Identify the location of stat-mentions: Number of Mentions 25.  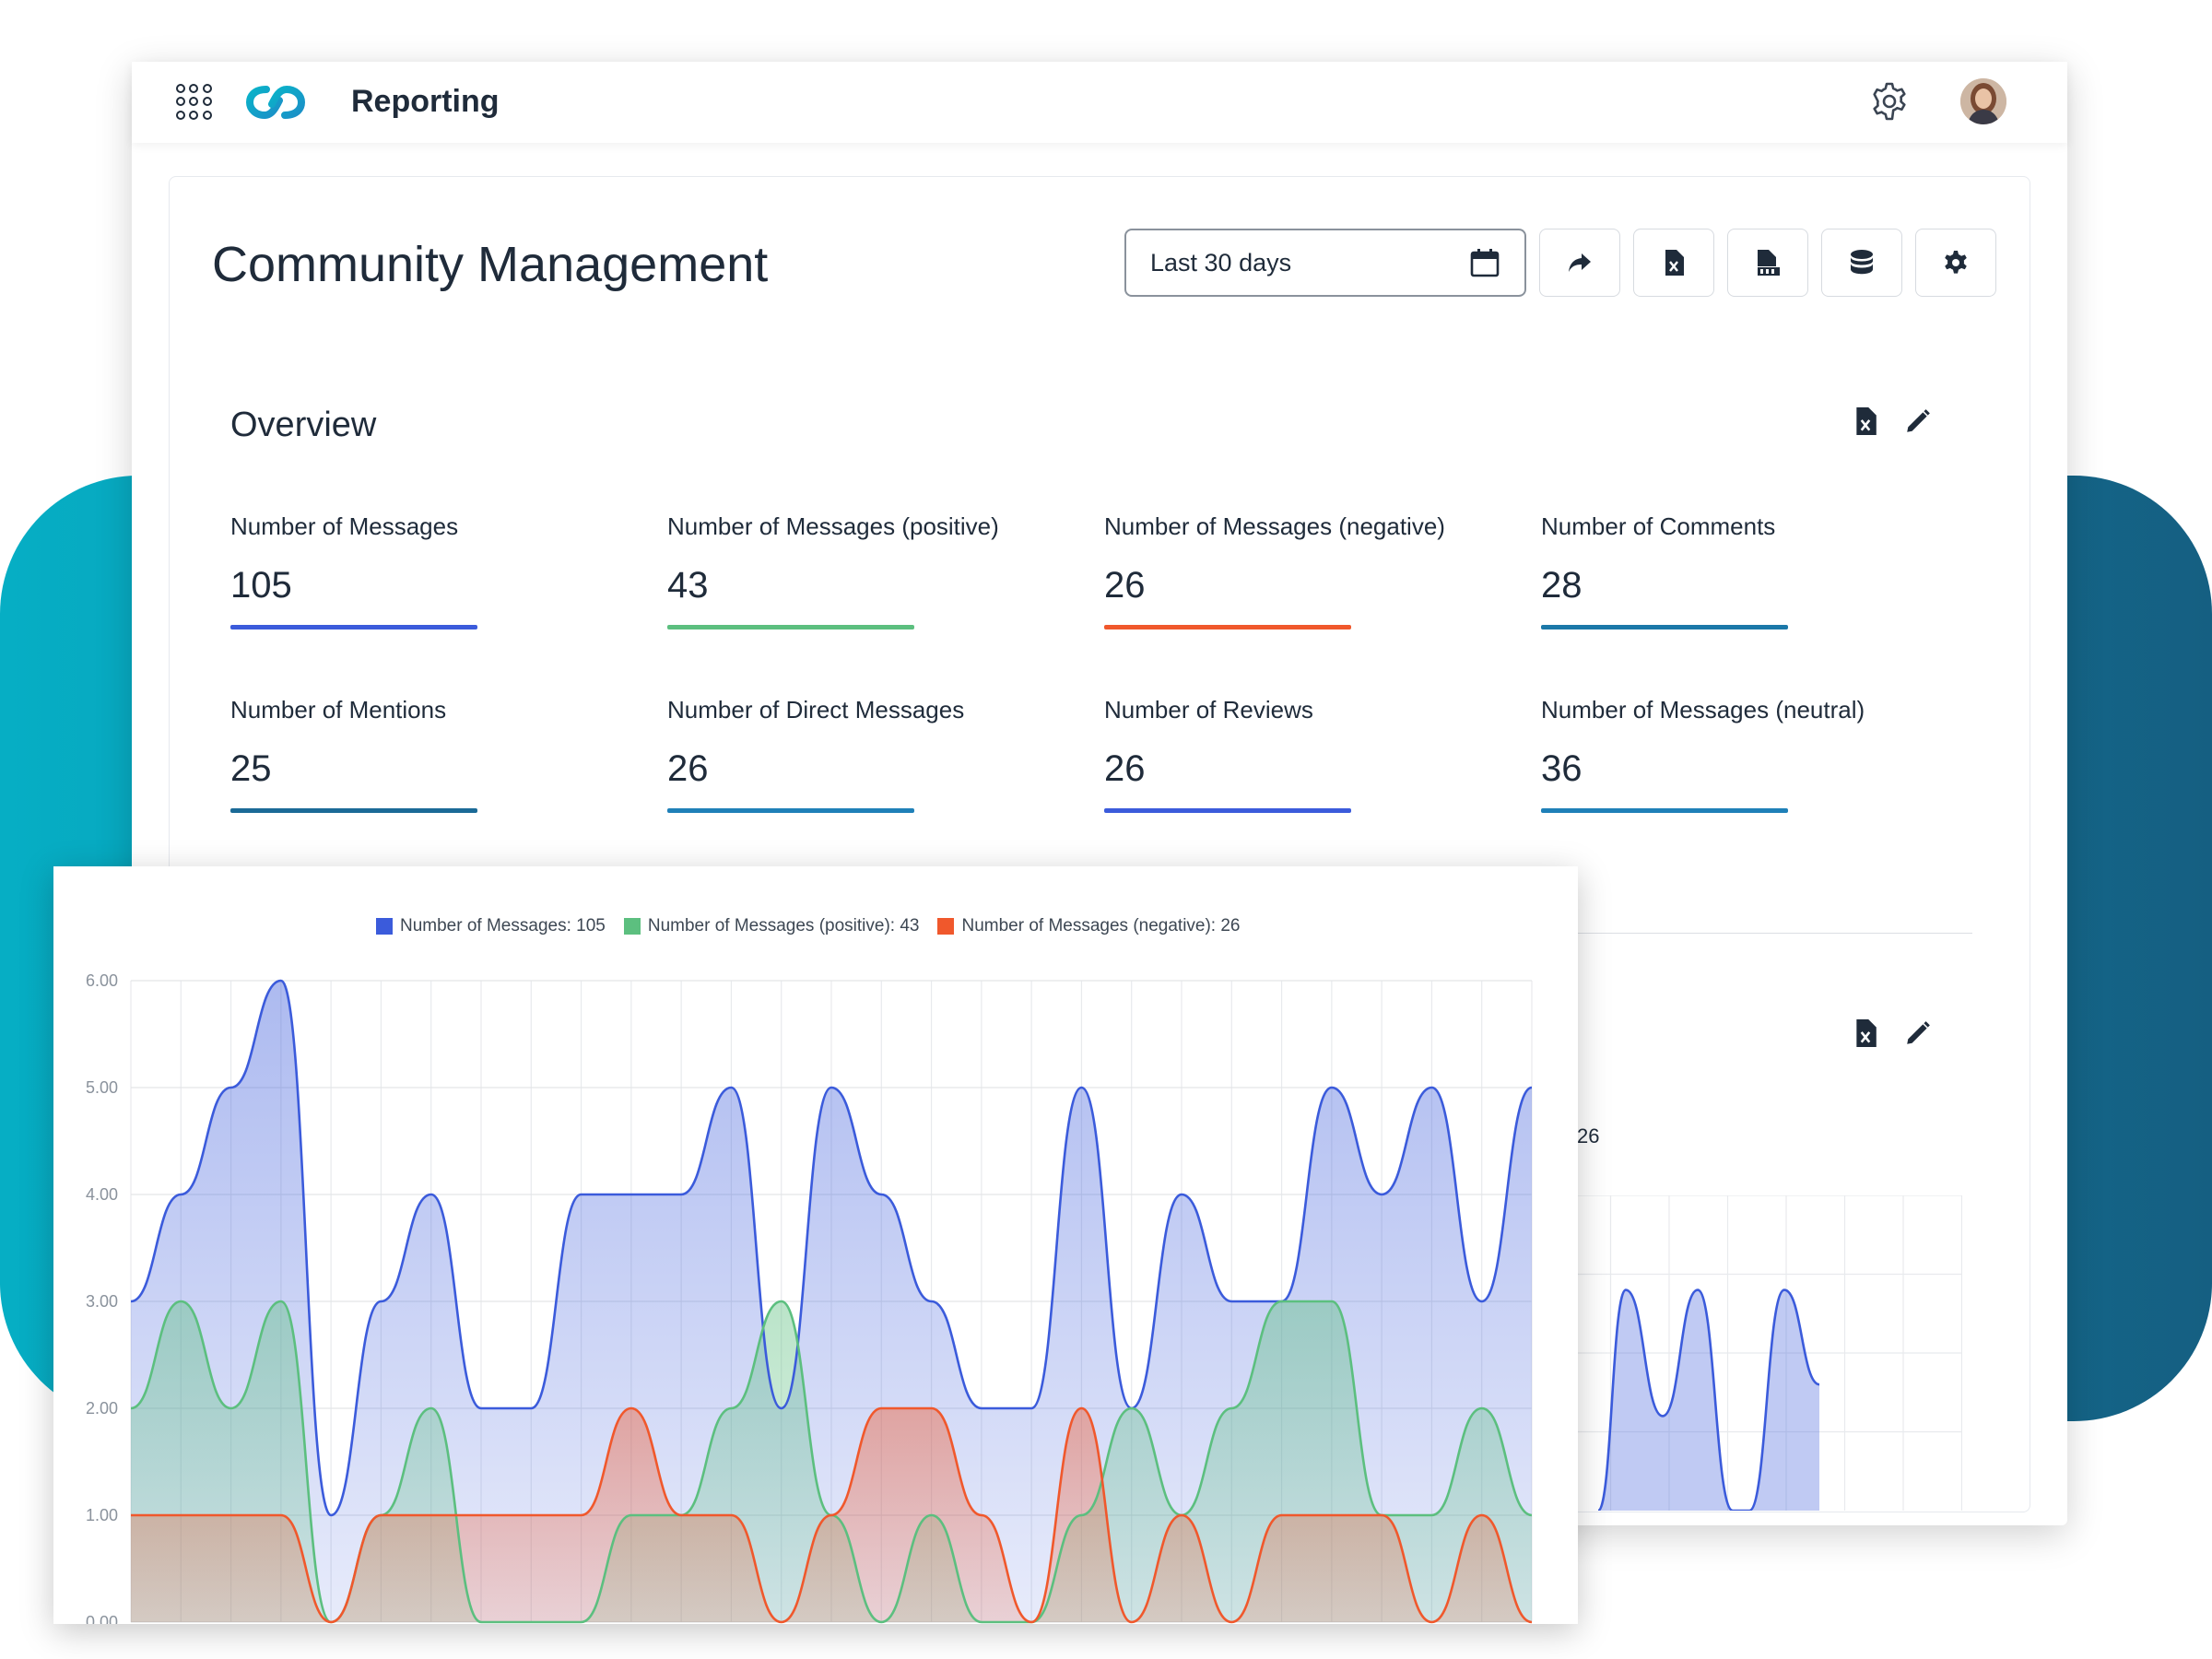
(414, 754).